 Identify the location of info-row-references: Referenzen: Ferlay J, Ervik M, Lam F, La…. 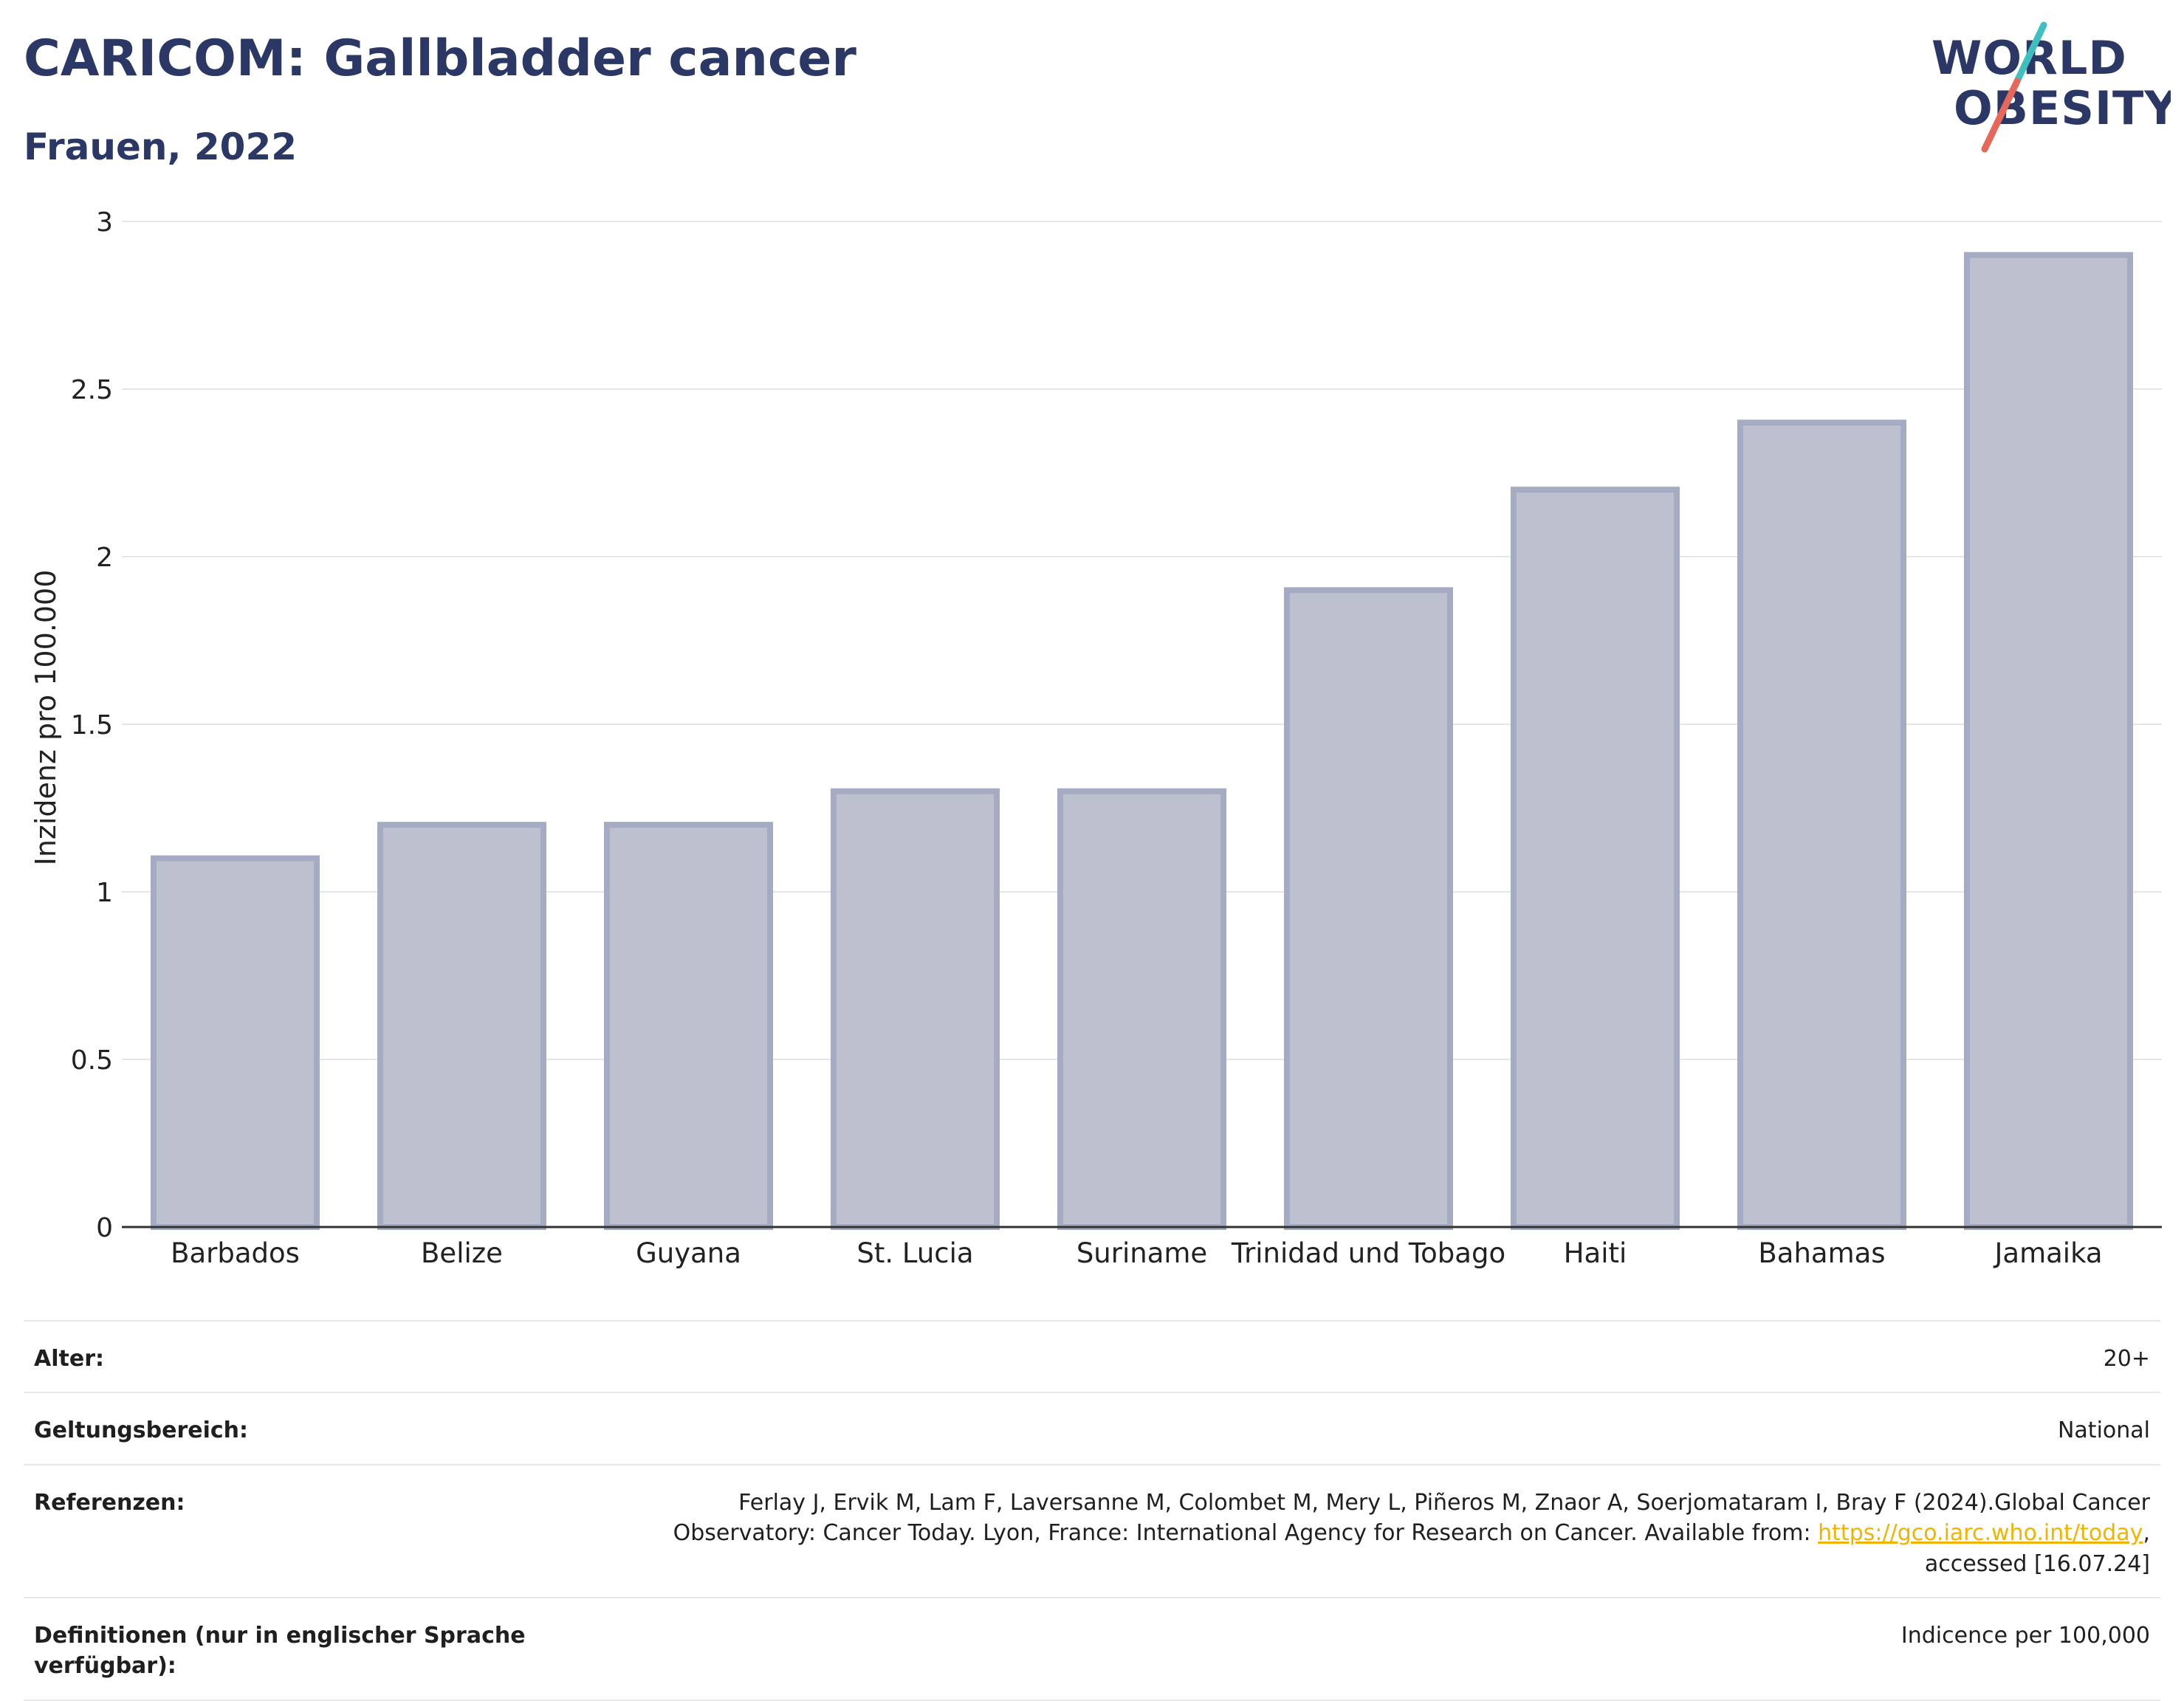
(1092, 1531).